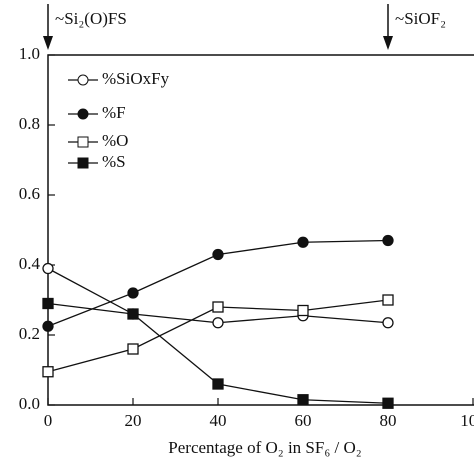 The height and width of the screenshot is (474, 474). Describe the element at coordinates (29, 403) in the screenshot. I see `y-tick-label: 0.0` at that location.